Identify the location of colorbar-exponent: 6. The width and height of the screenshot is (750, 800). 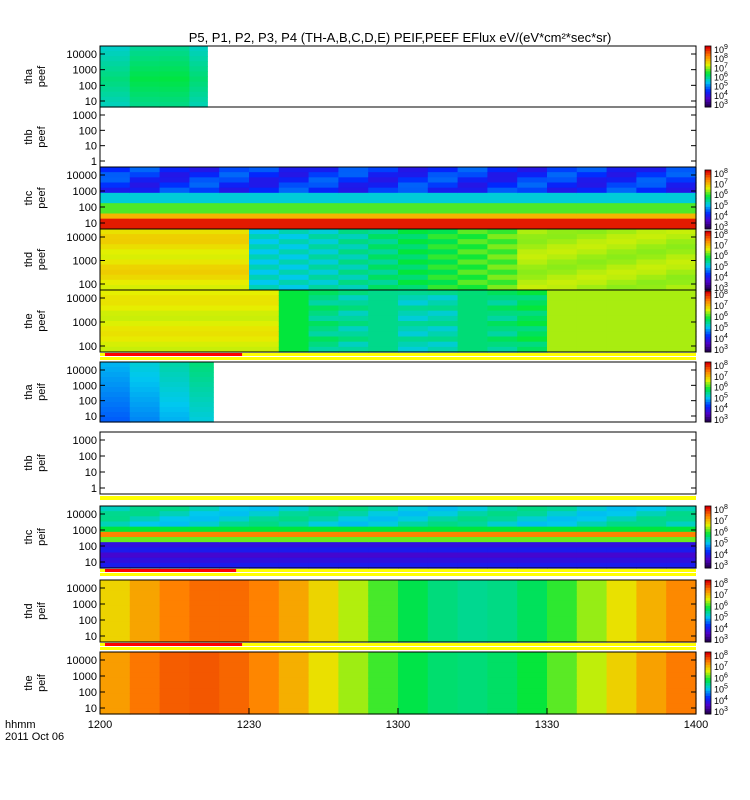
(726, 529).